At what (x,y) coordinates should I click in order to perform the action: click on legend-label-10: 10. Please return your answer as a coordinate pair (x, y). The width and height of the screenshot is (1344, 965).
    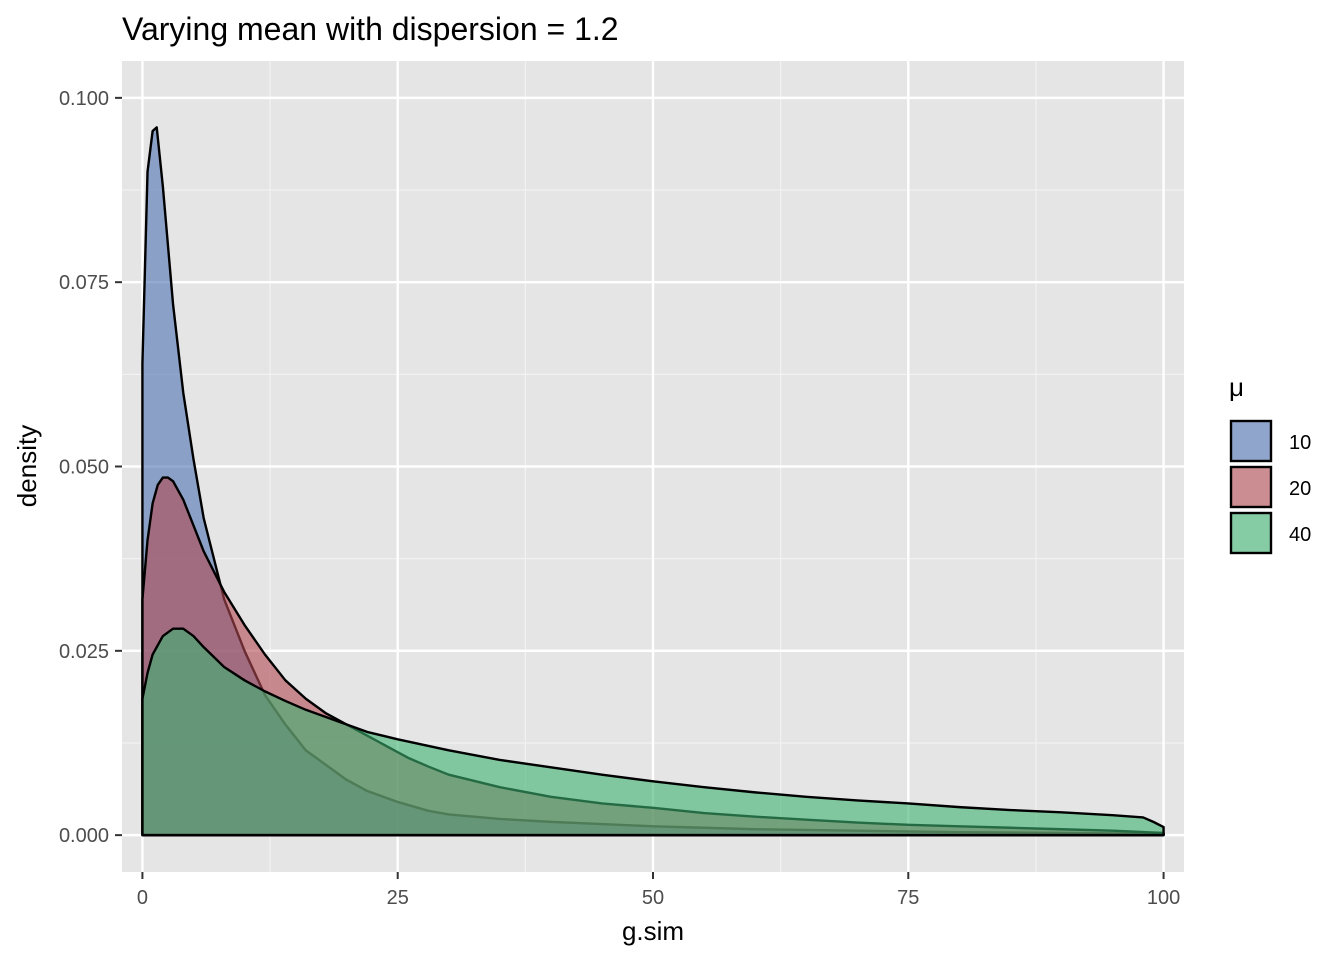
    Looking at the image, I should click on (1300, 443).